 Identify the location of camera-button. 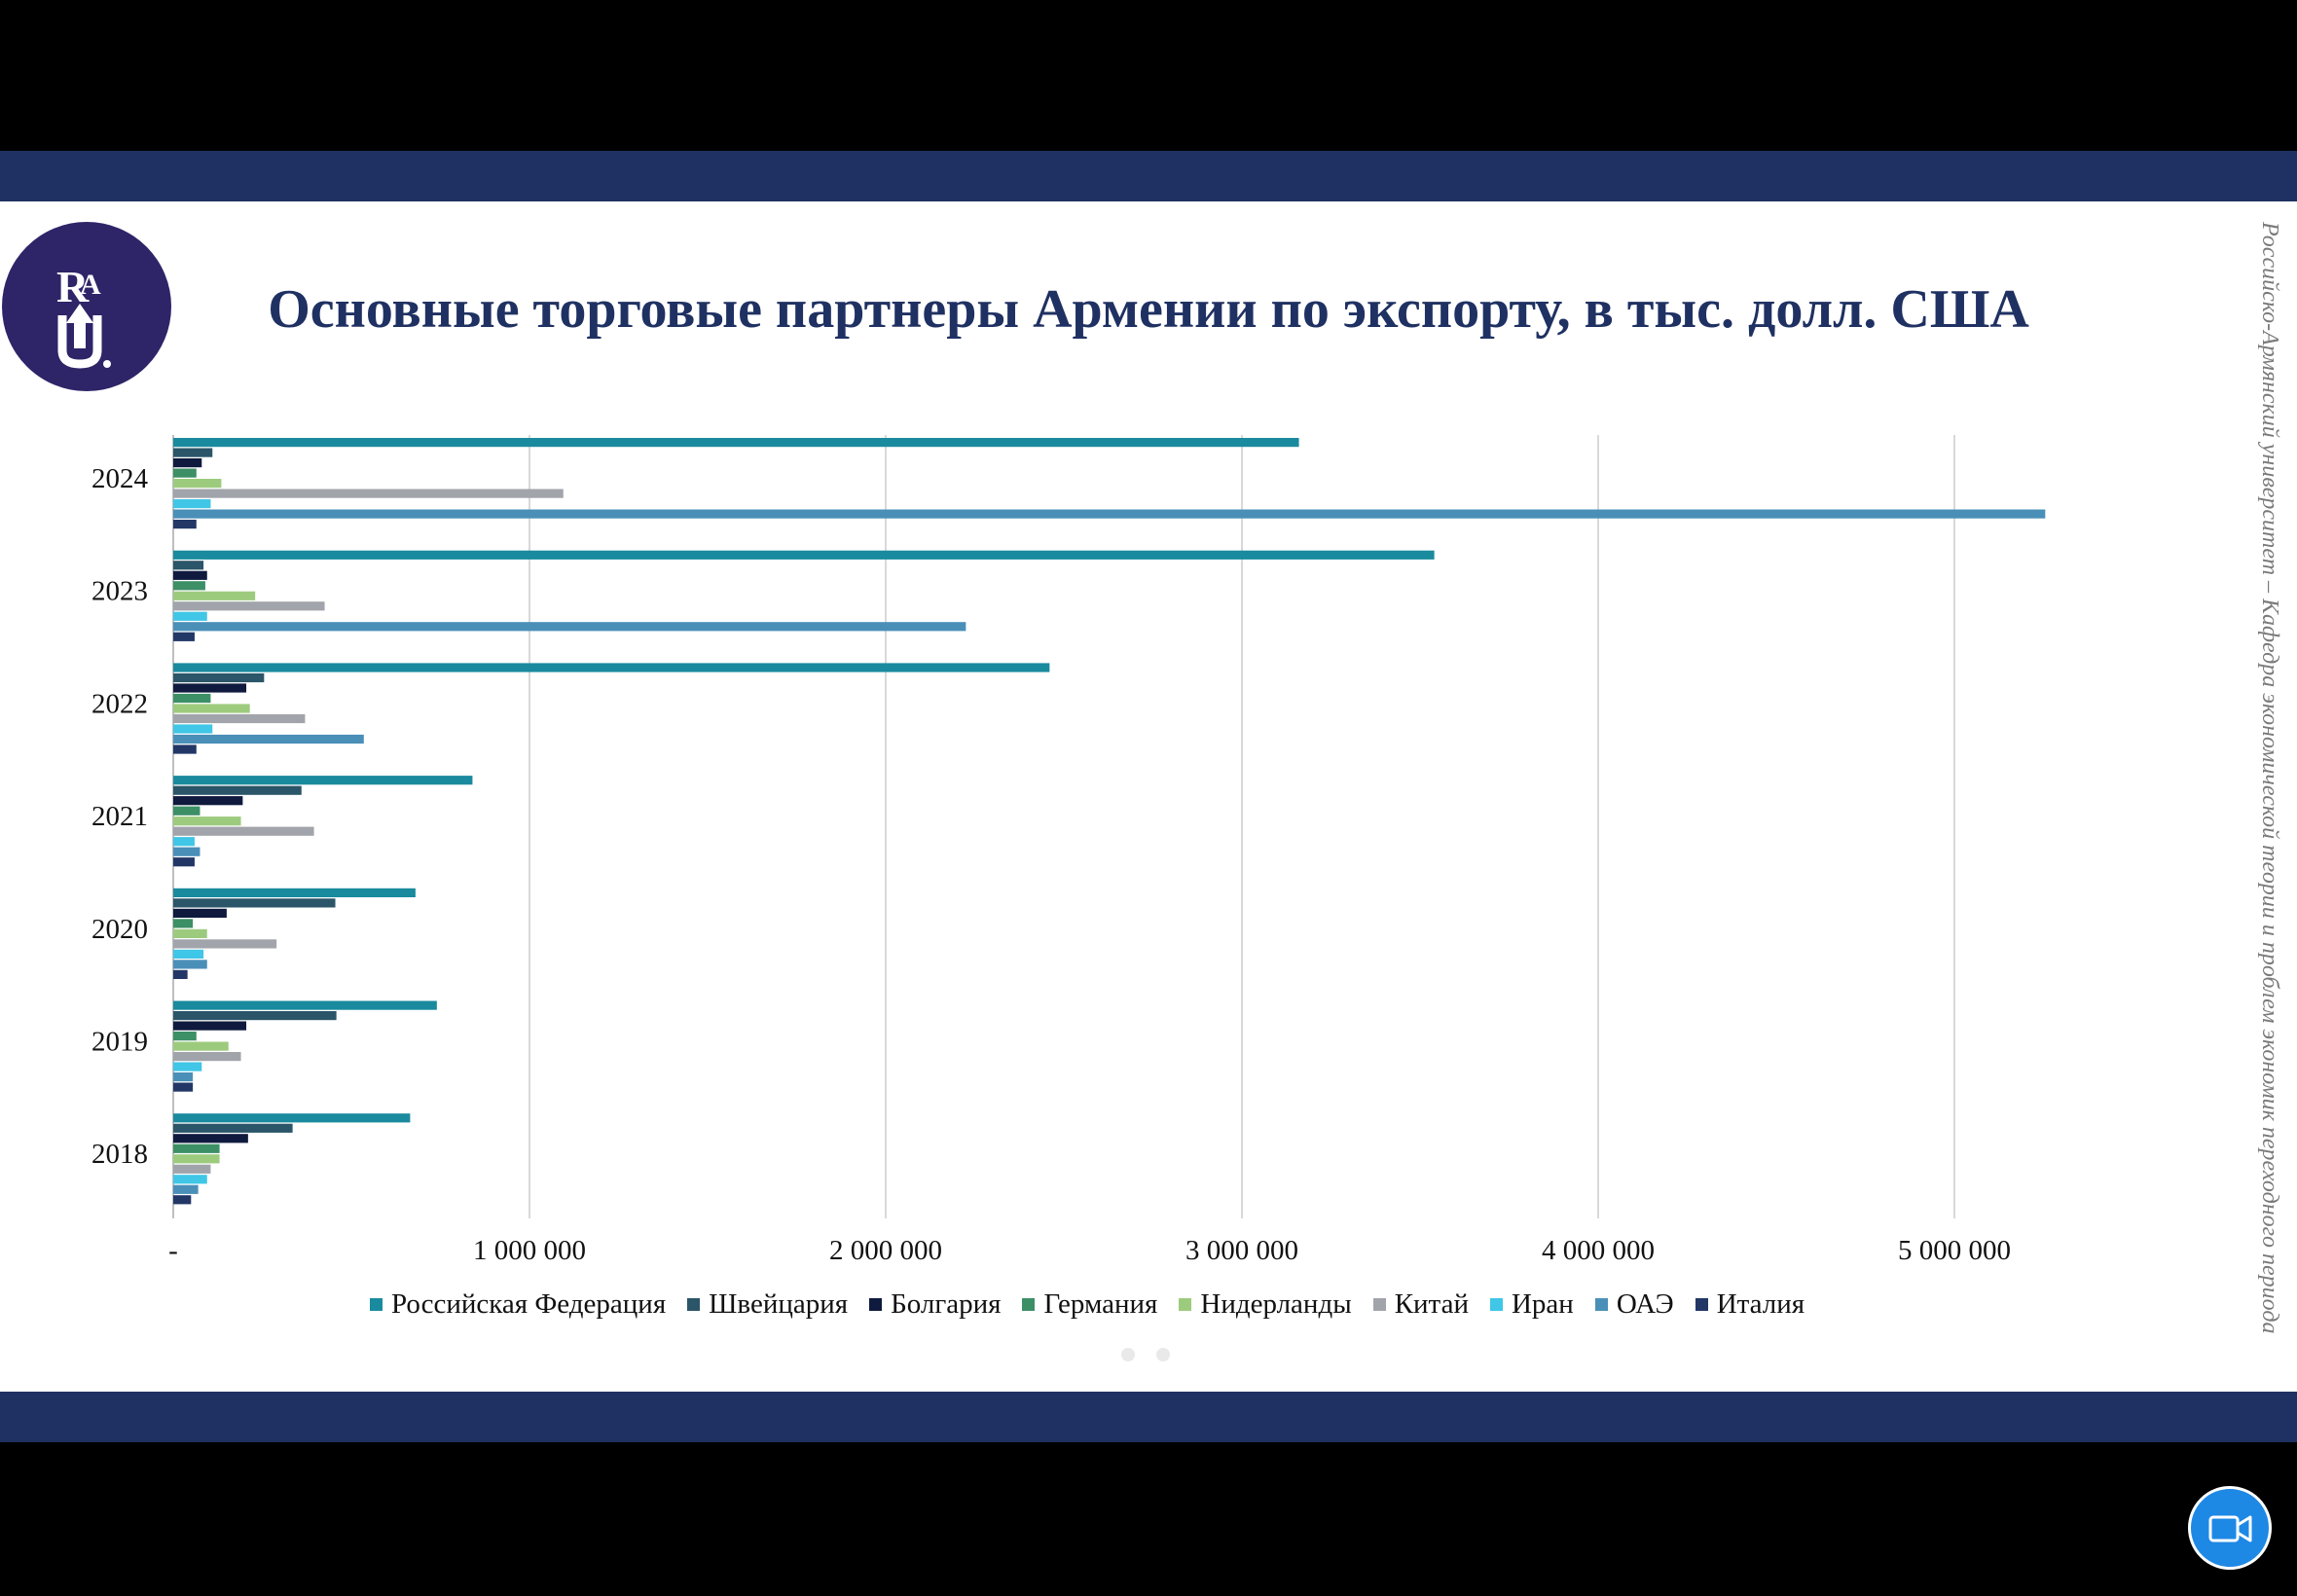
(2230, 1528).